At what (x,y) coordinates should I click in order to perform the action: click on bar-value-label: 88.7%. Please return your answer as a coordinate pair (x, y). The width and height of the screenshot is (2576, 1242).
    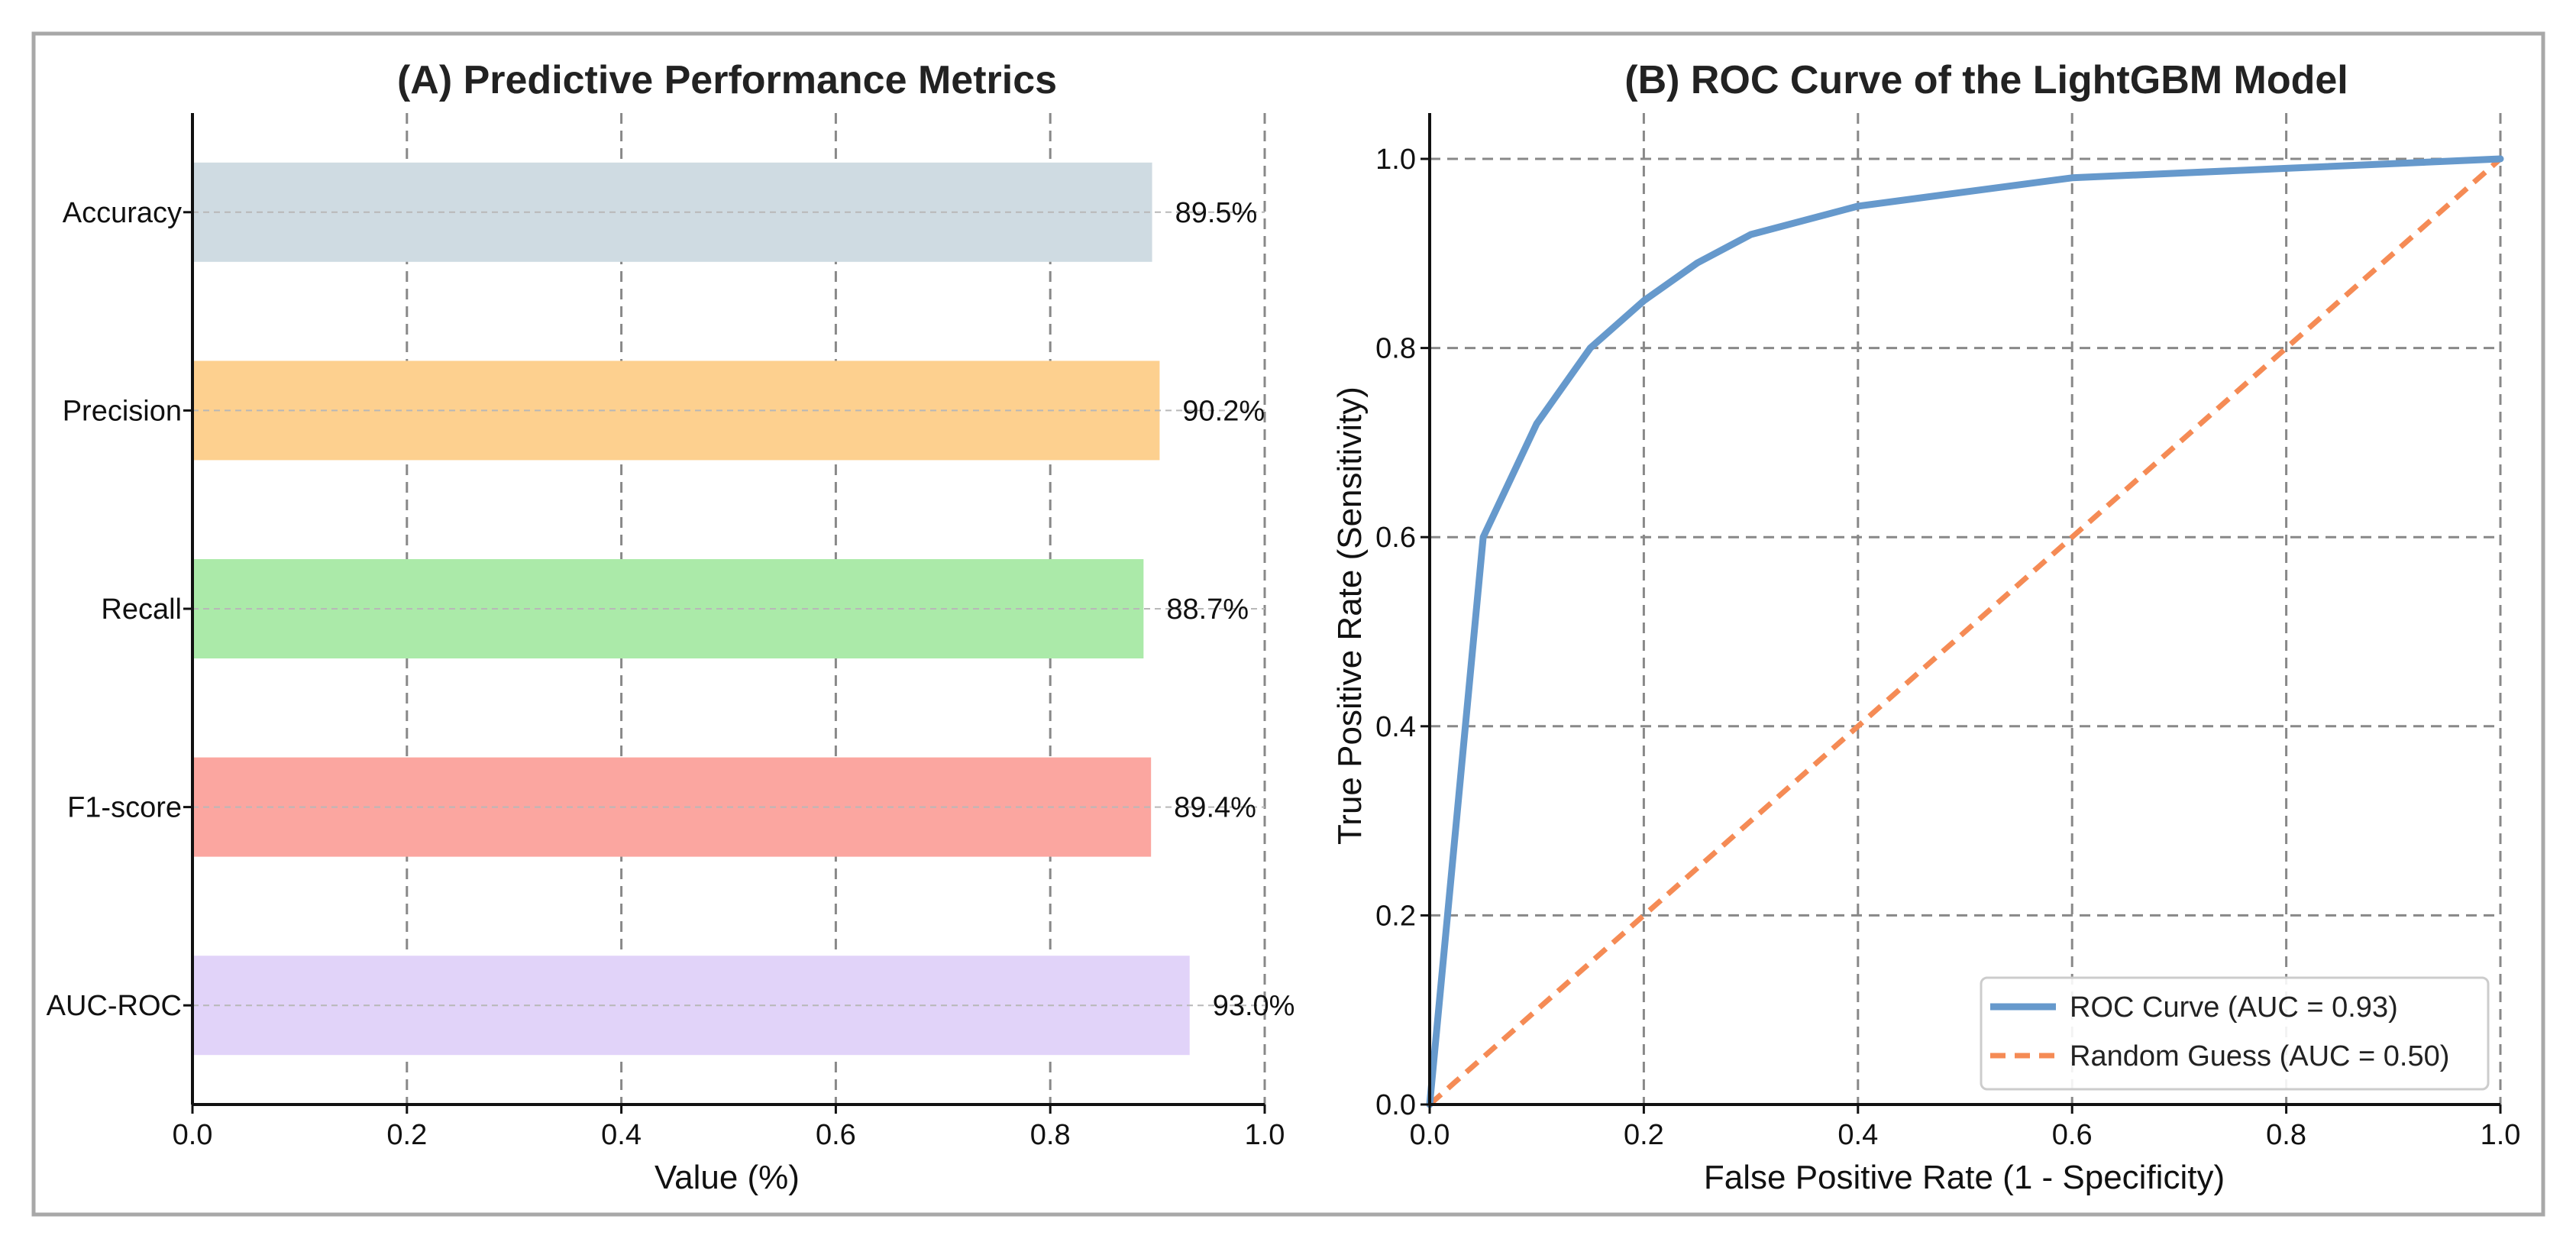
    Looking at the image, I should click on (1207, 610).